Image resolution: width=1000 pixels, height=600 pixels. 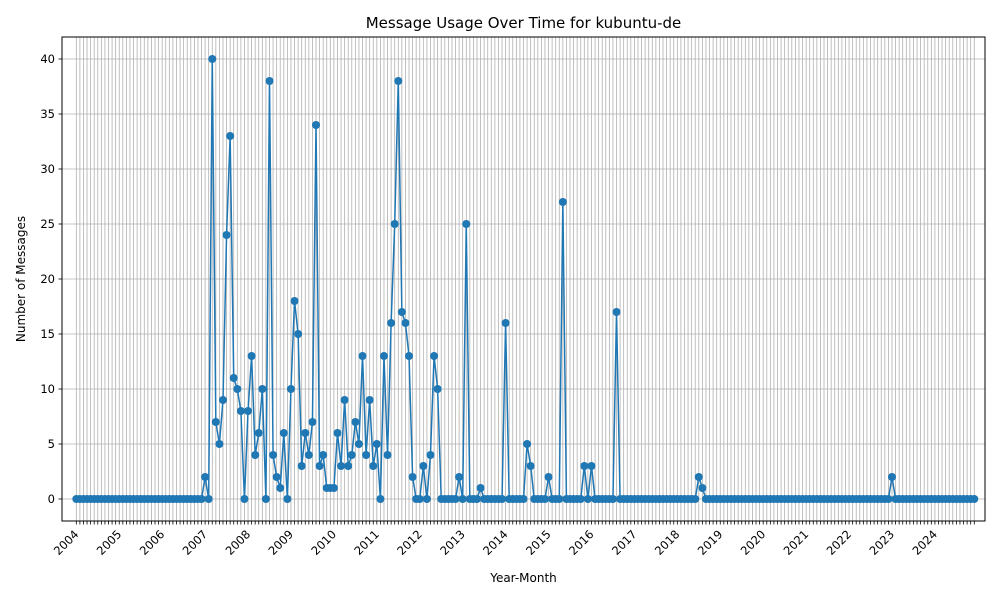 What do you see at coordinates (47, 279) in the screenshot?
I see `y-tick-label: 20` at bounding box center [47, 279].